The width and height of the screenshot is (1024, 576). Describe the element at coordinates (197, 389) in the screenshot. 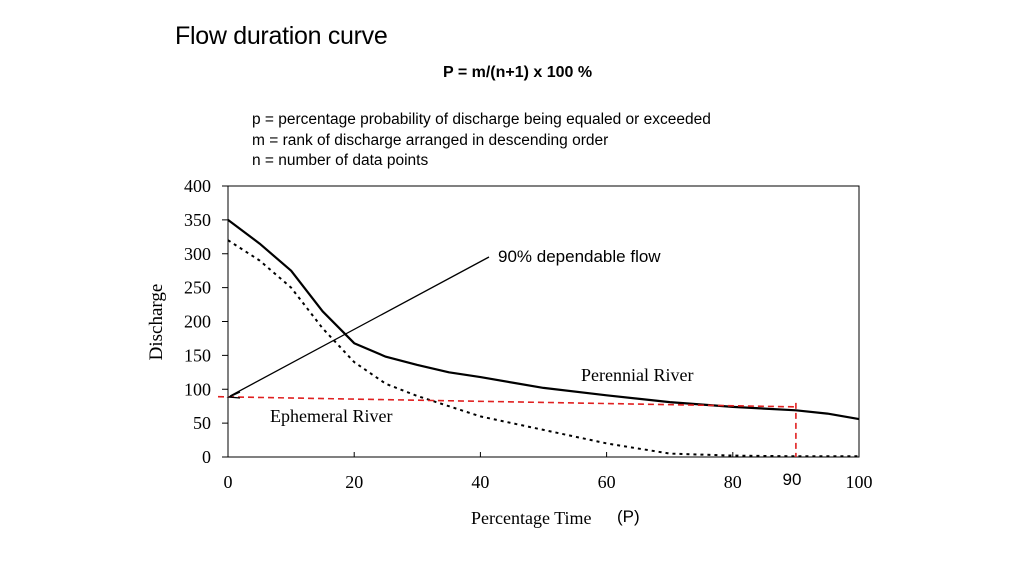

I see `y-tick-label: 100` at that location.